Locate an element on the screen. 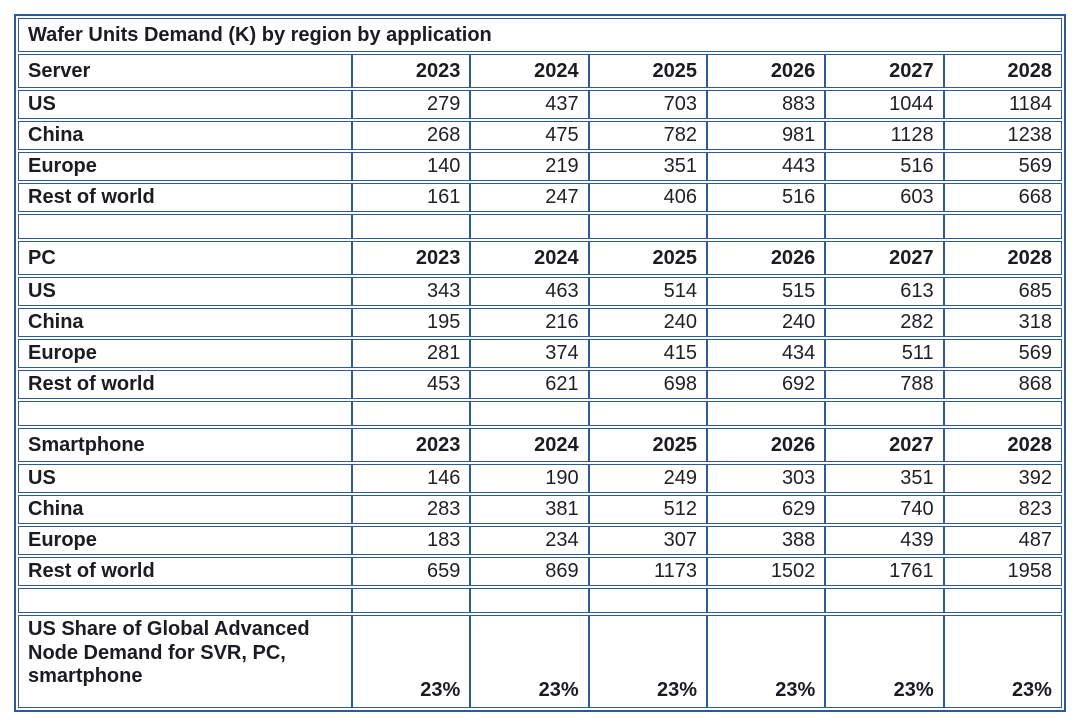  region-label: China is located at coordinates (56, 322).